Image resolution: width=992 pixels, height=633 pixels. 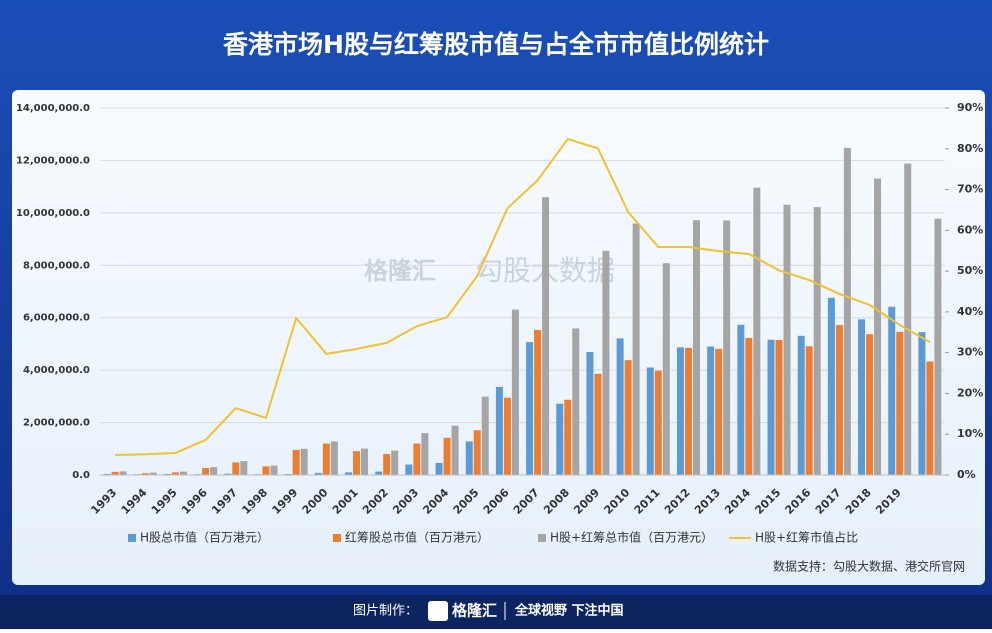 What do you see at coordinates (53, 108) in the screenshot?
I see `y-tick-label: 14,000,000.0` at bounding box center [53, 108].